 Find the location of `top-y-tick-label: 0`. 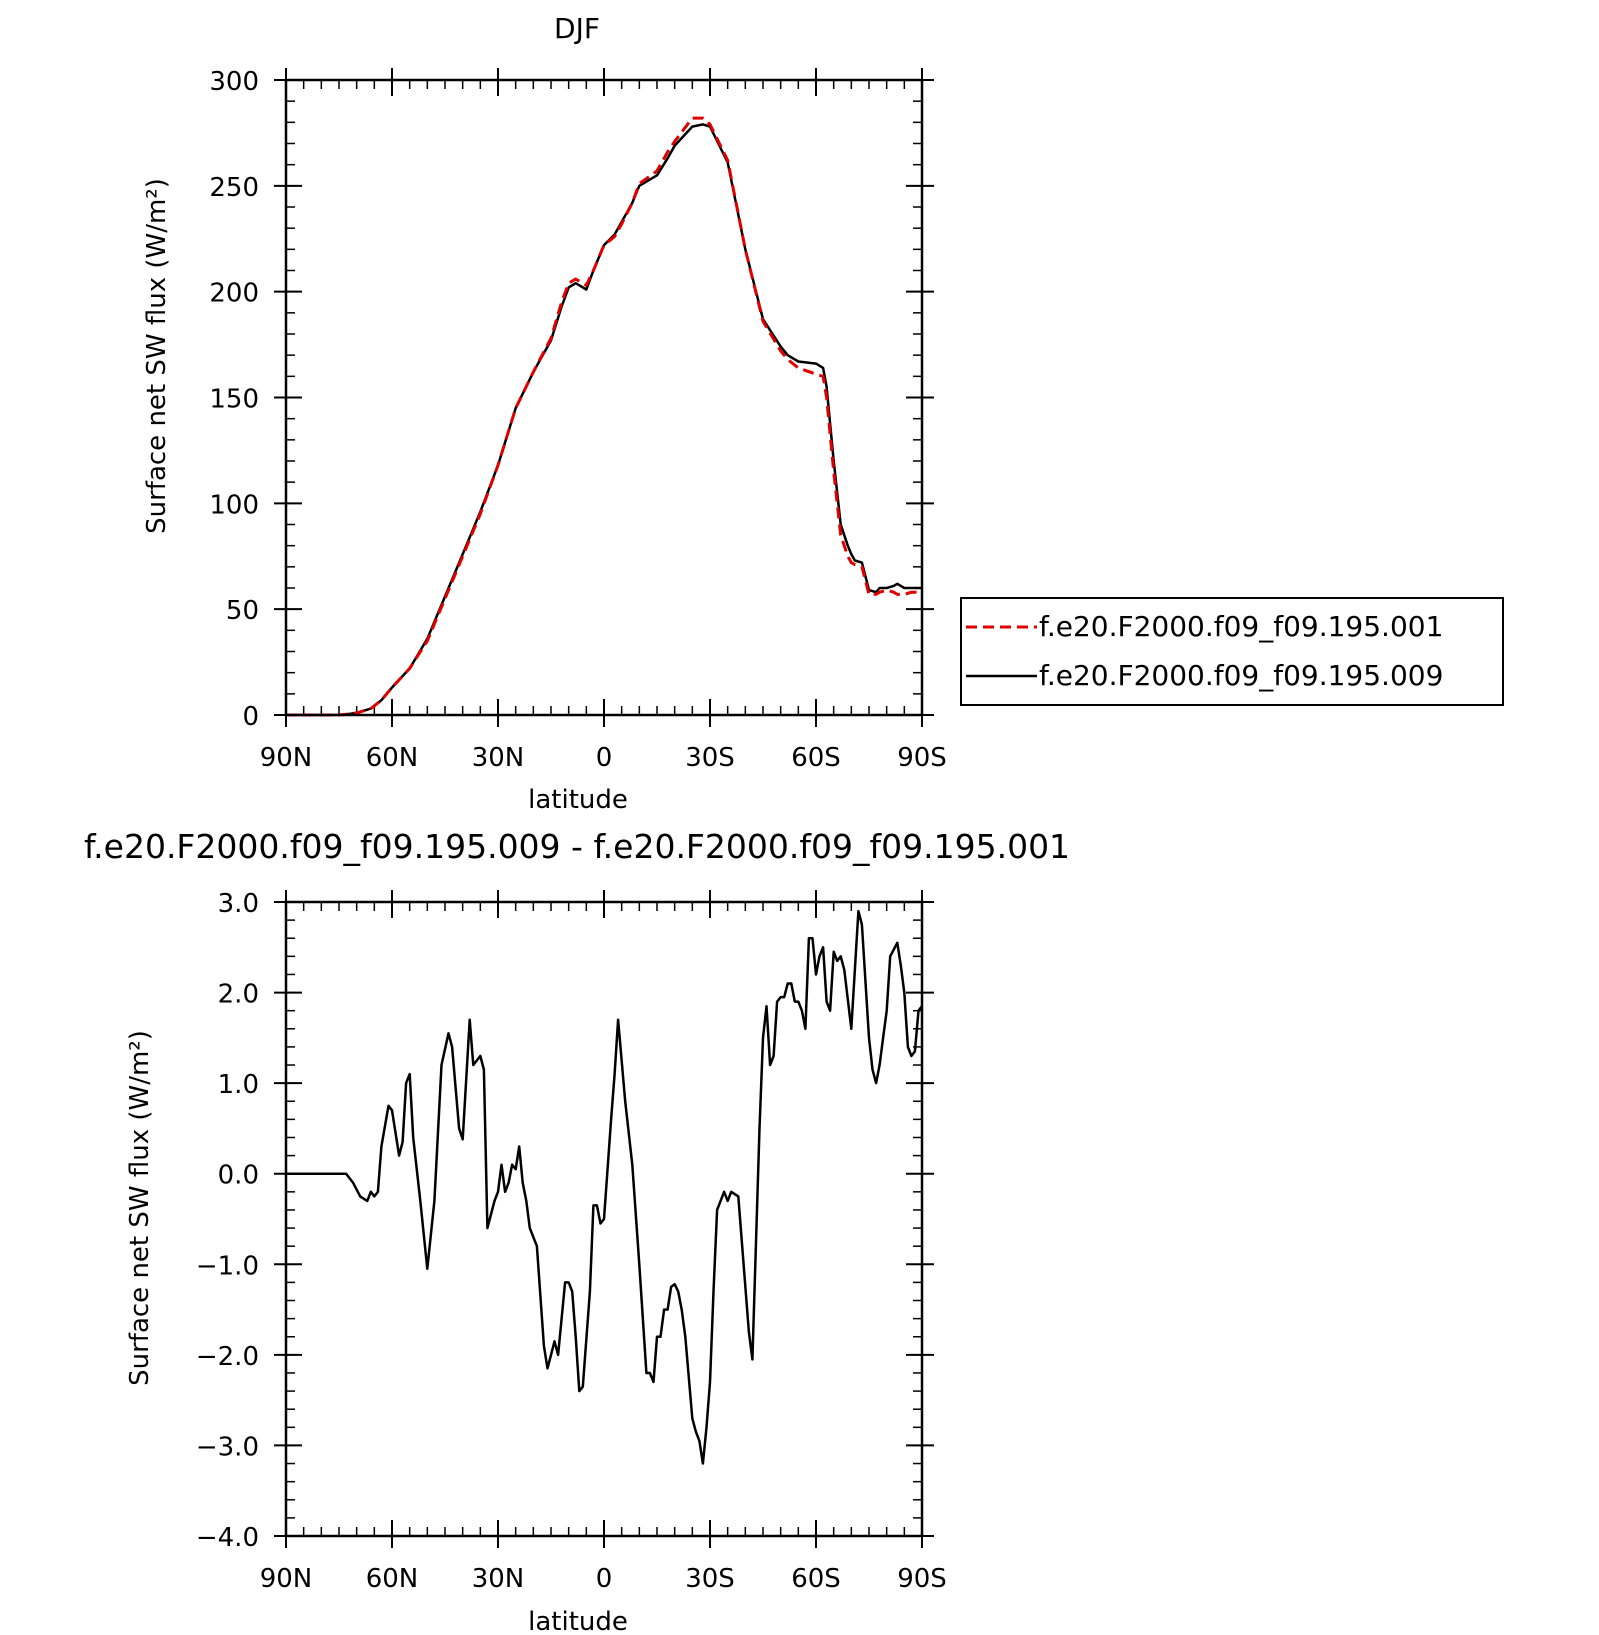

top-y-tick-label: 0 is located at coordinates (250, 717).